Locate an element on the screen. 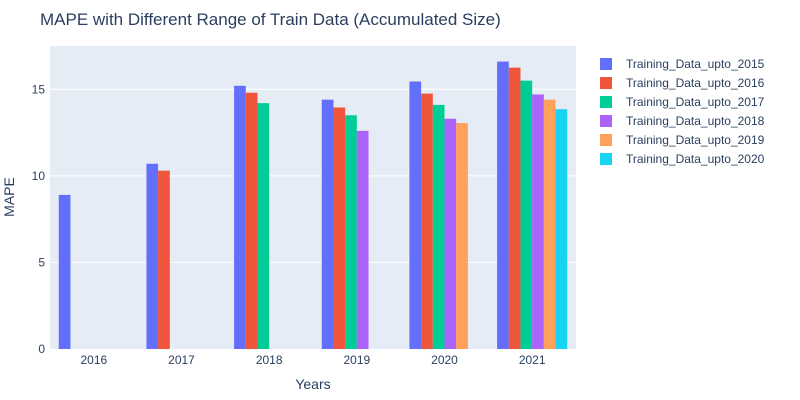 The height and width of the screenshot is (400, 800). y-tick-label: 5 is located at coordinates (41, 262).